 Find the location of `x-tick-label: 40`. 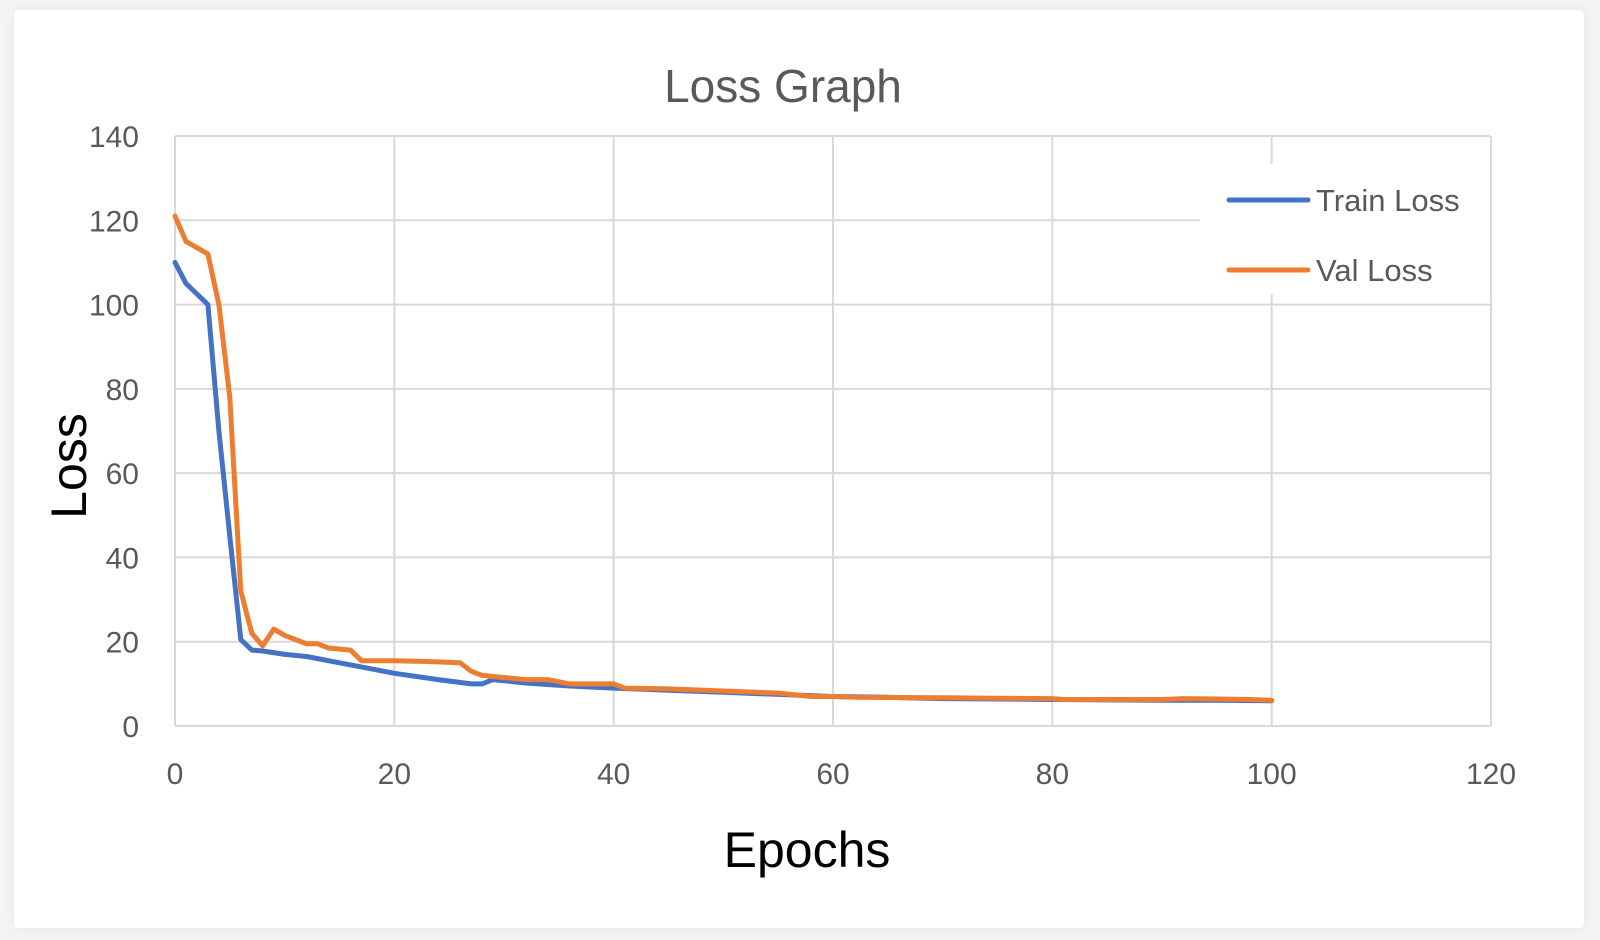

x-tick-label: 40 is located at coordinates (613, 774).